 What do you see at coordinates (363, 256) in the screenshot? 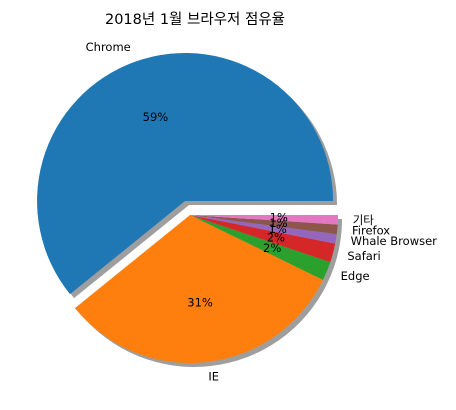
I see `category-label-safari: Safari` at bounding box center [363, 256].